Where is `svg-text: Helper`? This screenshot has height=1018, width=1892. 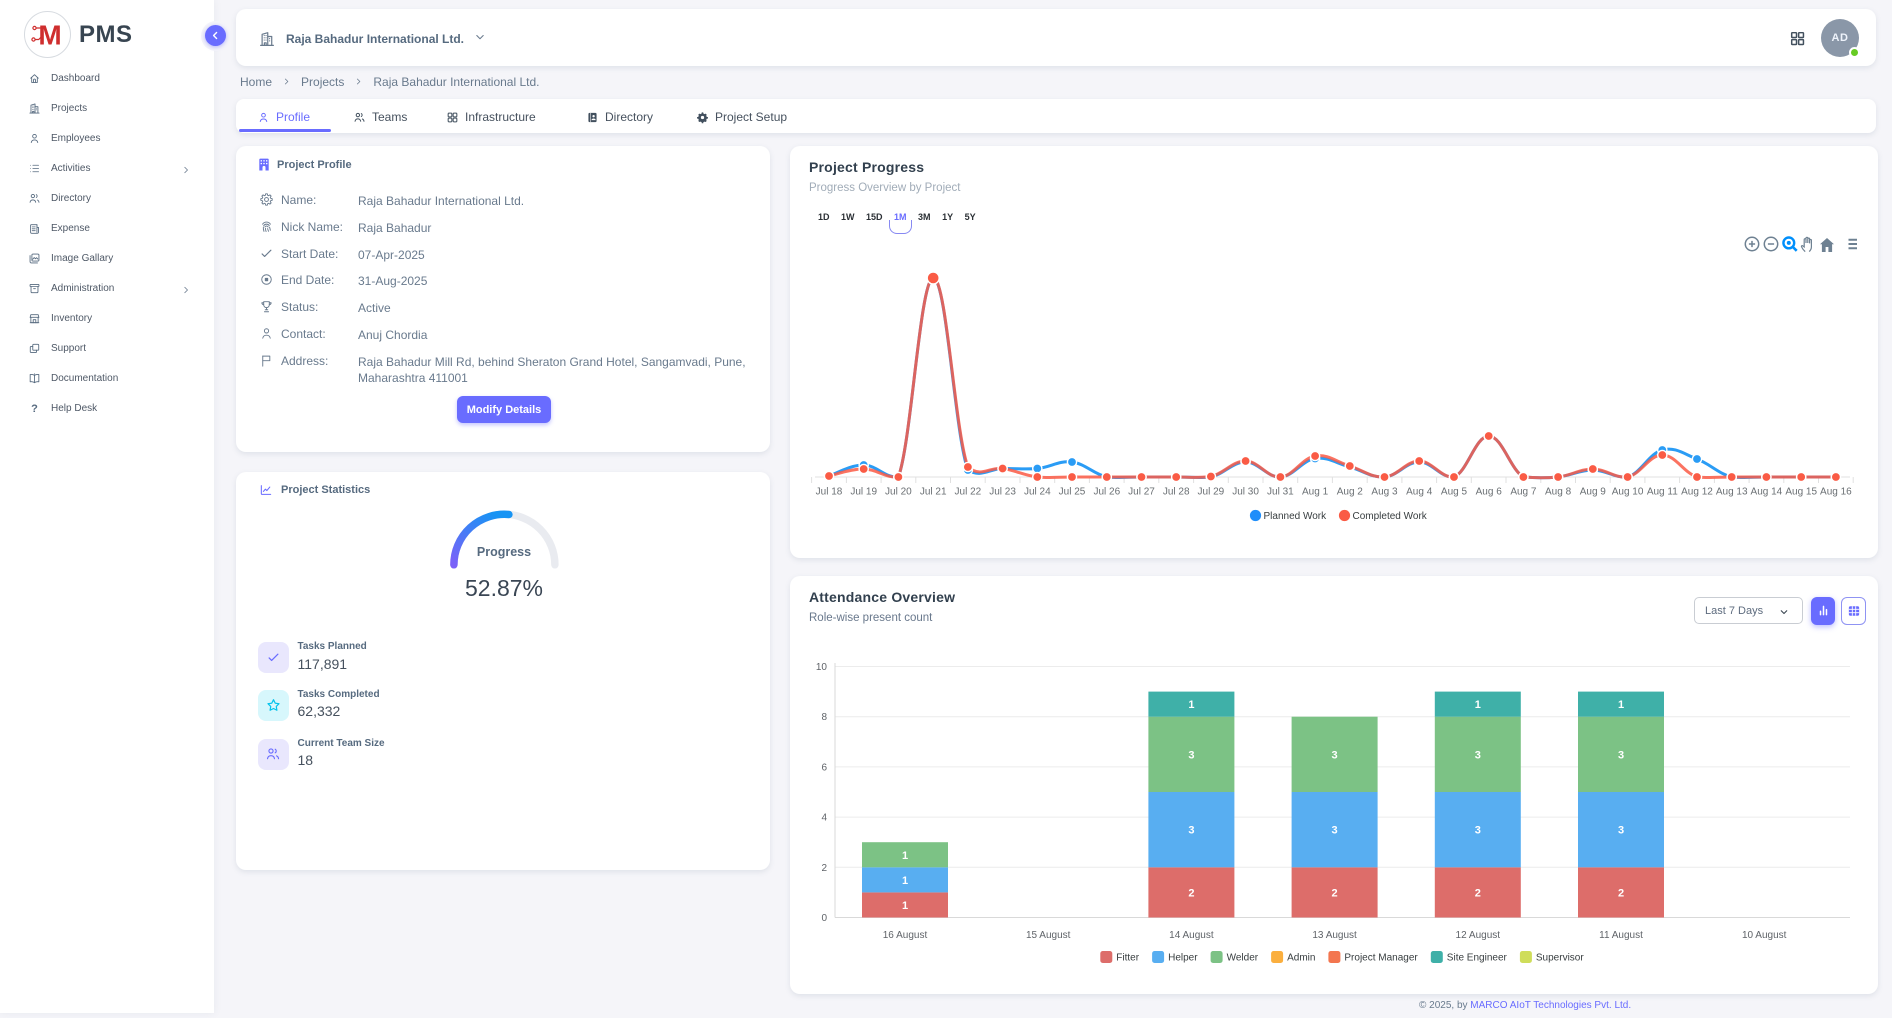
svg-text: Helper is located at coordinates (1183, 958).